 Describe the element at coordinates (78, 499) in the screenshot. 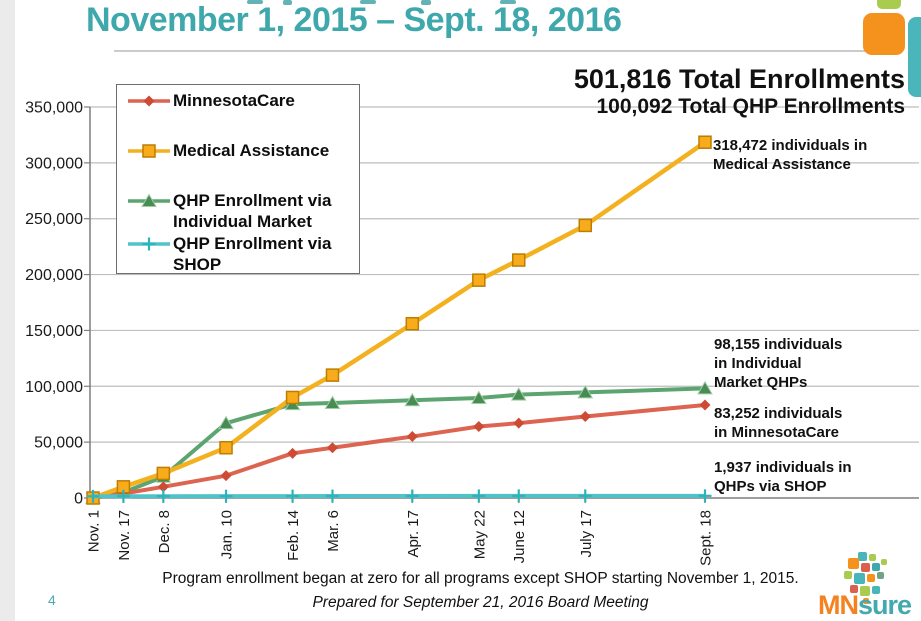

I see `svg-text: 0` at that location.